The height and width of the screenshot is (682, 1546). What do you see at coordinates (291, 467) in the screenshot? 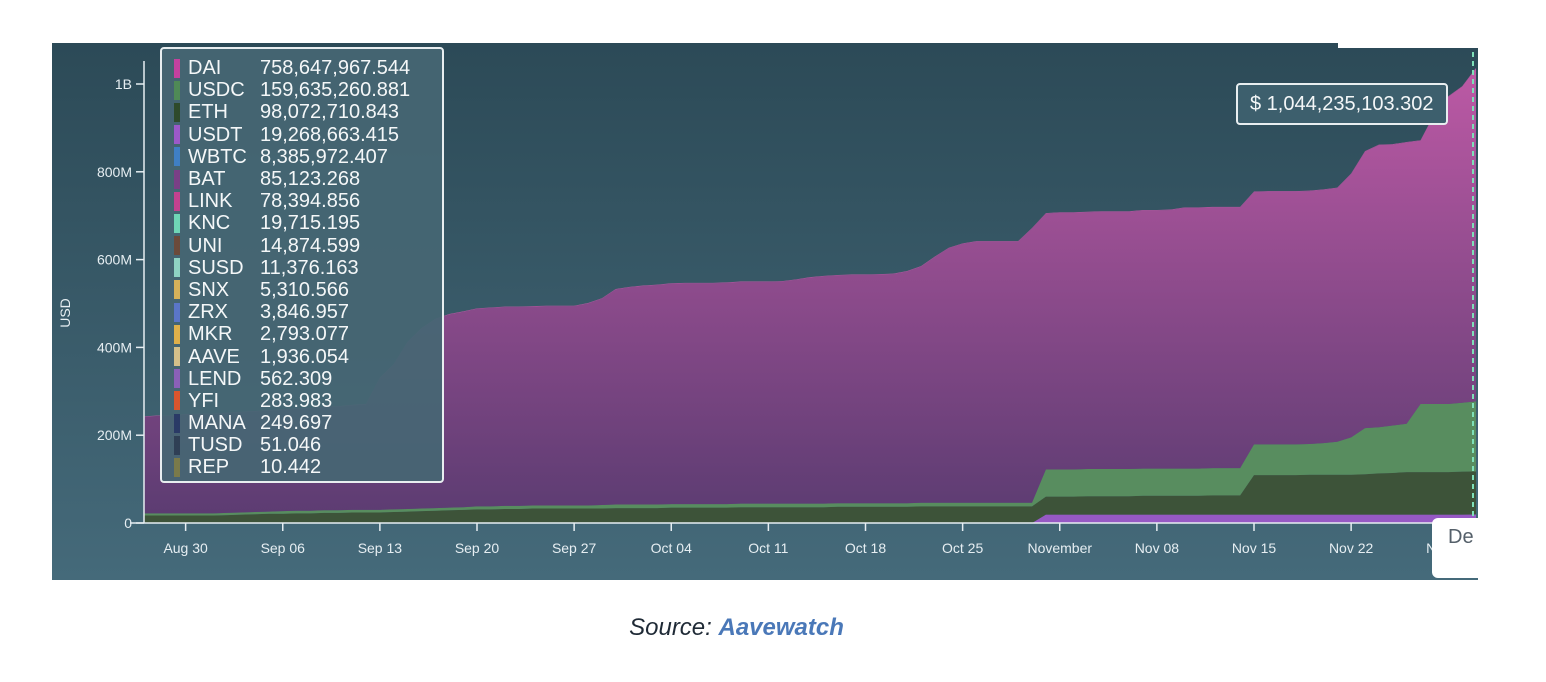
I see `legend-value: 10.442` at bounding box center [291, 467].